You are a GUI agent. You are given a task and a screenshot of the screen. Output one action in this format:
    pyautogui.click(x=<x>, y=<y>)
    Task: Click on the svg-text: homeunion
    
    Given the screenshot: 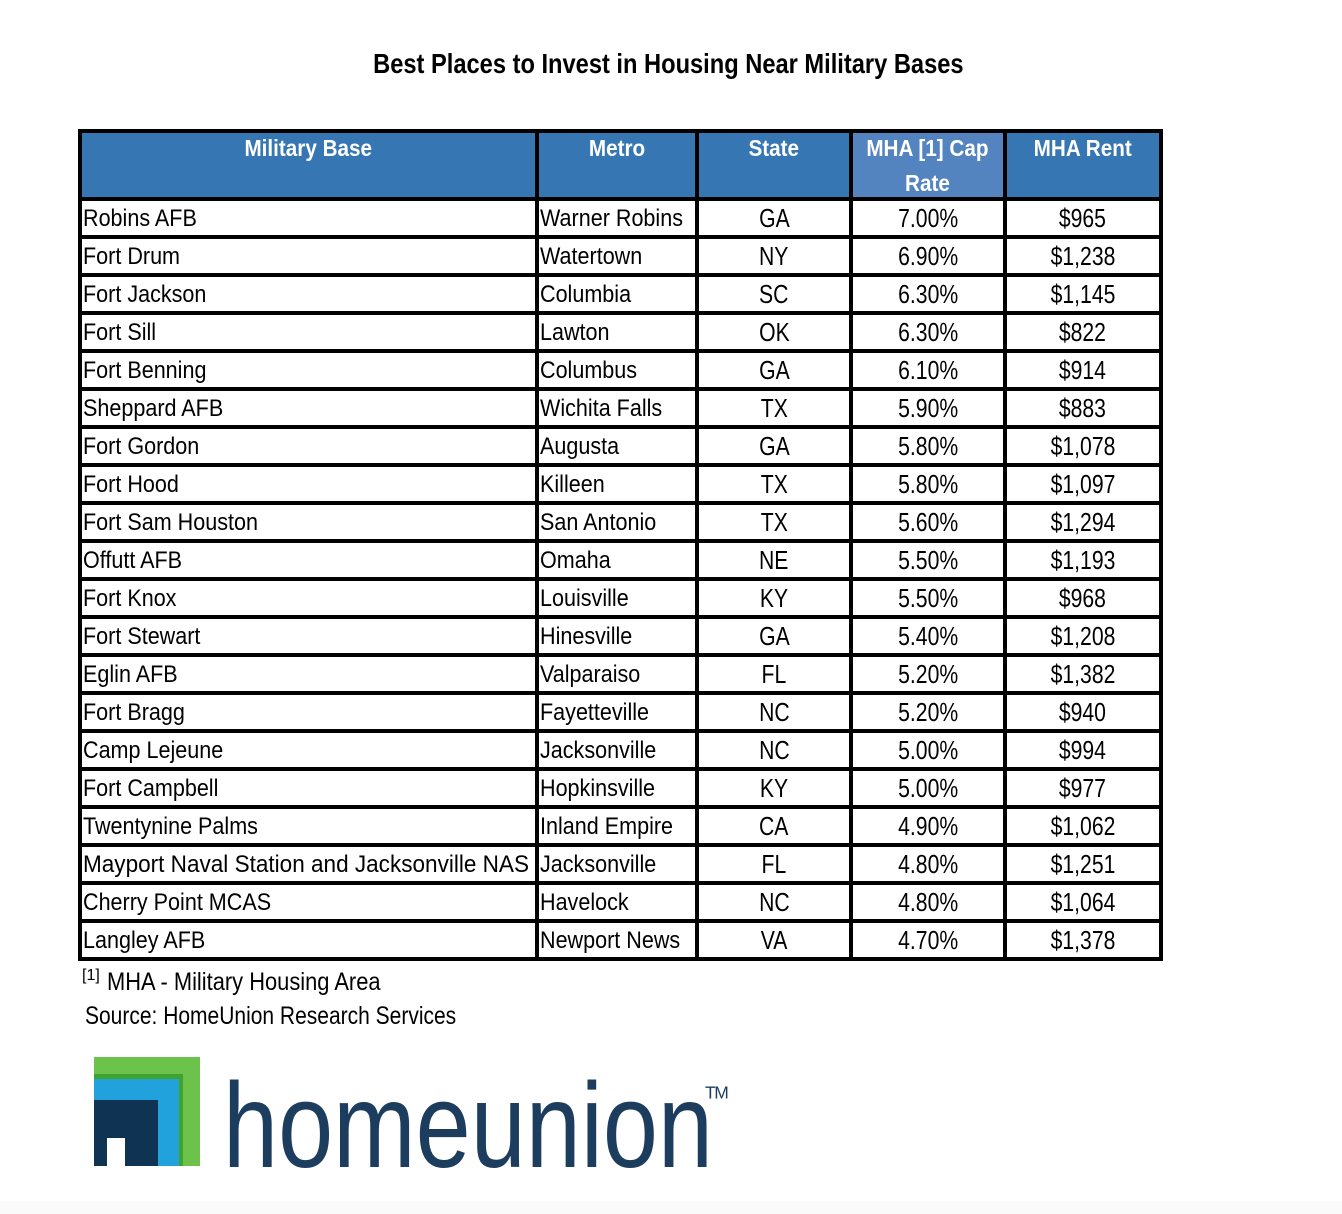 What is the action you would take?
    pyautogui.click(x=468, y=1125)
    